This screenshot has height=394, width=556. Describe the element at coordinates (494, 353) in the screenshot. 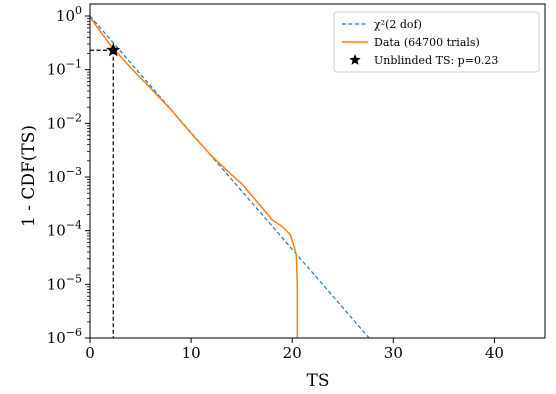

I see `x-tick-label: 40` at that location.